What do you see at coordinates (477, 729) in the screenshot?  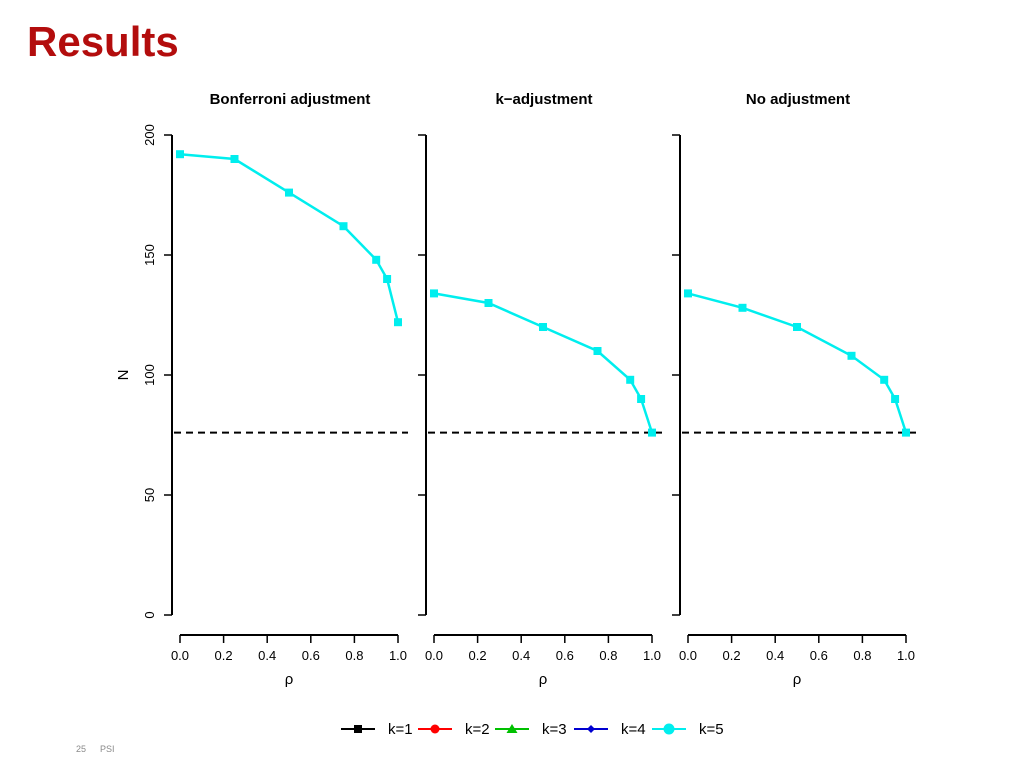 I see `legend-label: k=2` at bounding box center [477, 729].